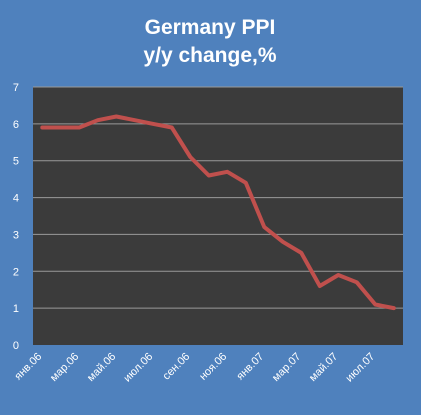  I want to click on y-tick-label: 5, so click(16, 162).